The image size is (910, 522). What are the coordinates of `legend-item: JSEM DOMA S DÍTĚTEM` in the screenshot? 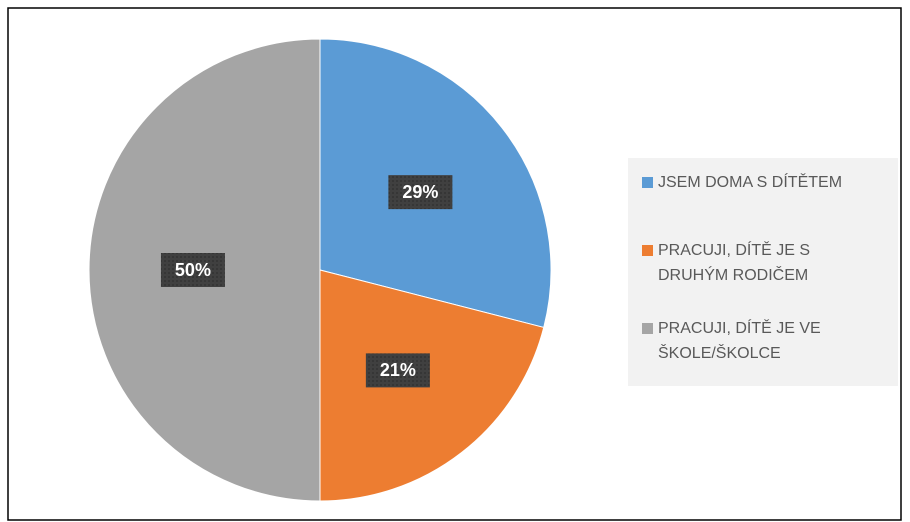 It's located at (760, 182).